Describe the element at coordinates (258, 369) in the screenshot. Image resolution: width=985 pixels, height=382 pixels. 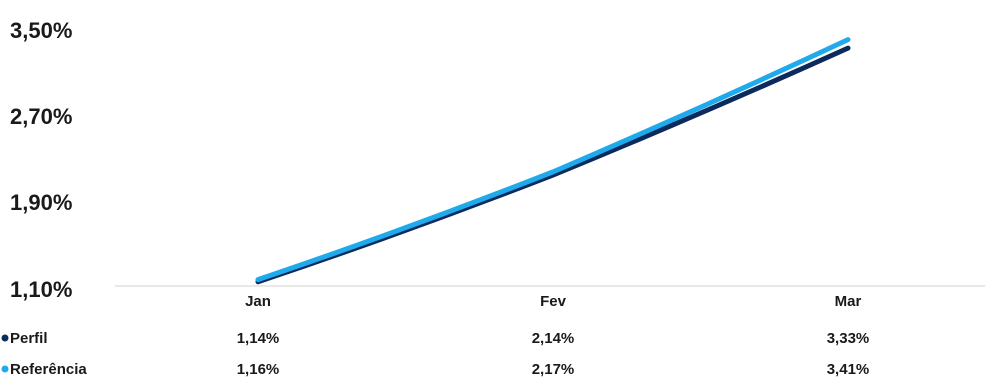
I see `data-label: 1,16%` at that location.